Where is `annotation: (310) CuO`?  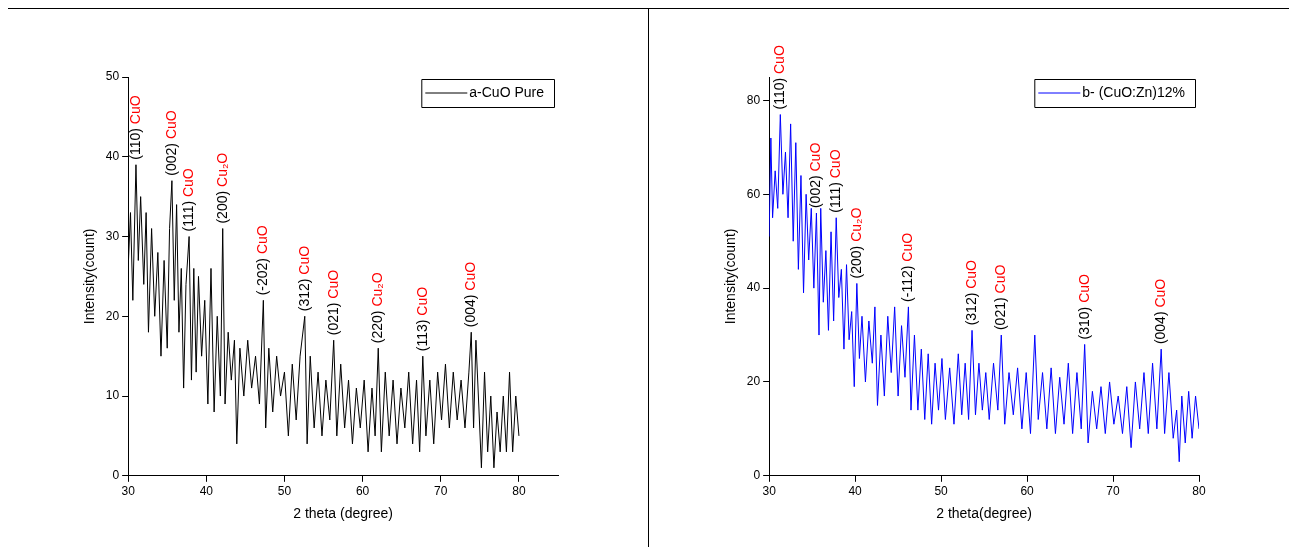
annotation: (310) CuO is located at coordinates (1083, 306).